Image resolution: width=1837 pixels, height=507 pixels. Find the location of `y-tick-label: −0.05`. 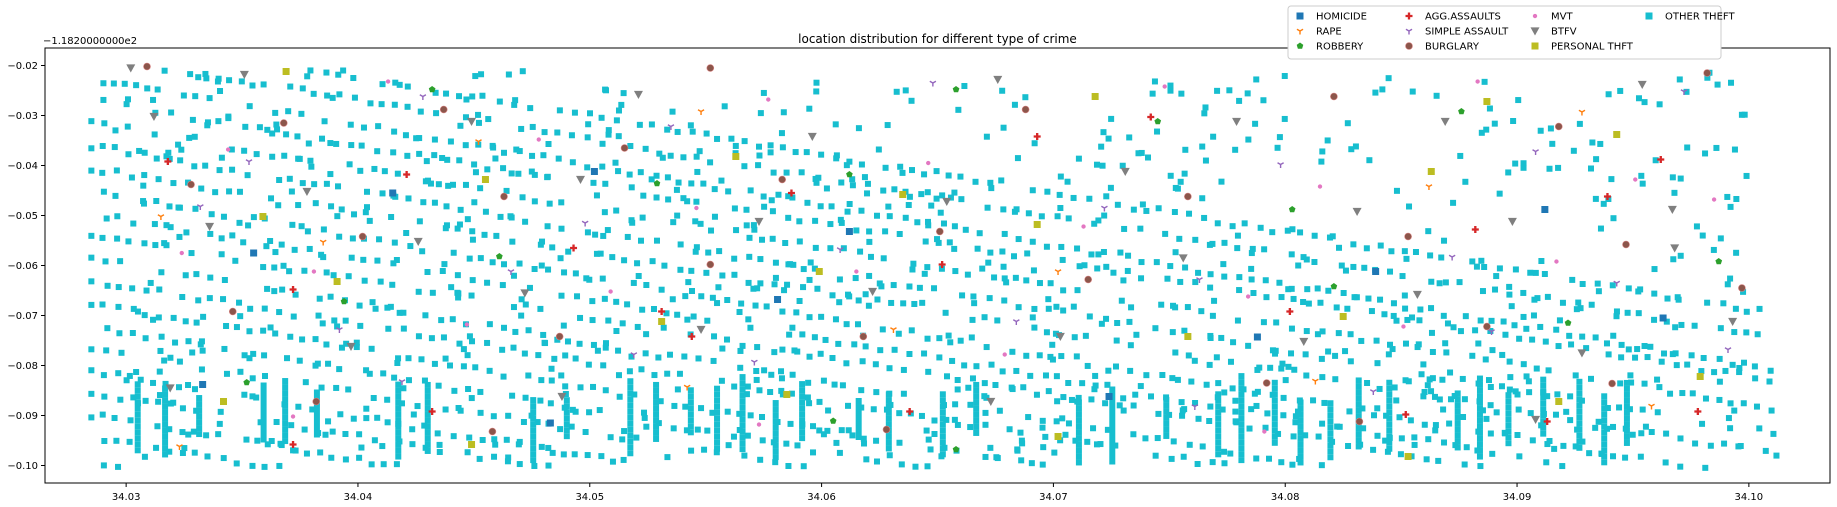

y-tick-label: −0.05 is located at coordinates (22, 216).